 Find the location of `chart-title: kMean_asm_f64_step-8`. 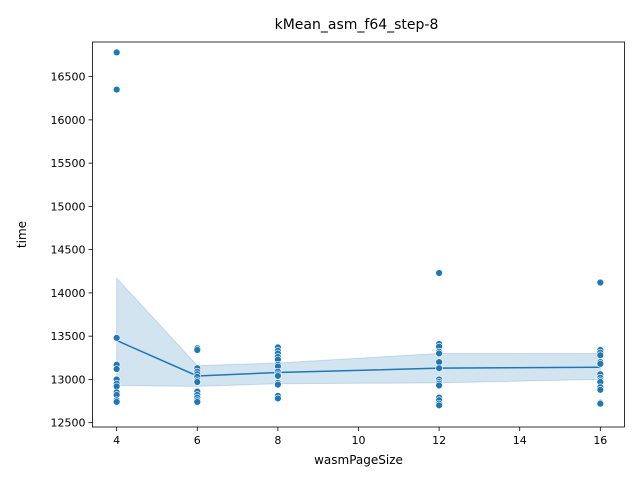

chart-title: kMean_asm_f64_step-8 is located at coordinates (357, 25).